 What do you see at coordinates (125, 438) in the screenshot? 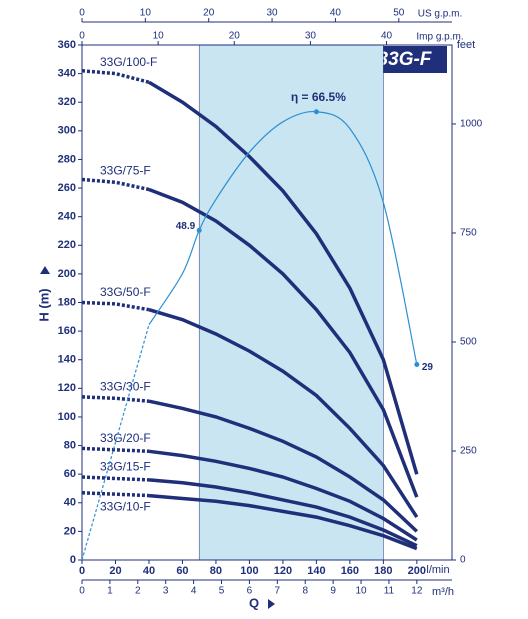
I see `legend-label: 33G/20-F` at bounding box center [125, 438].